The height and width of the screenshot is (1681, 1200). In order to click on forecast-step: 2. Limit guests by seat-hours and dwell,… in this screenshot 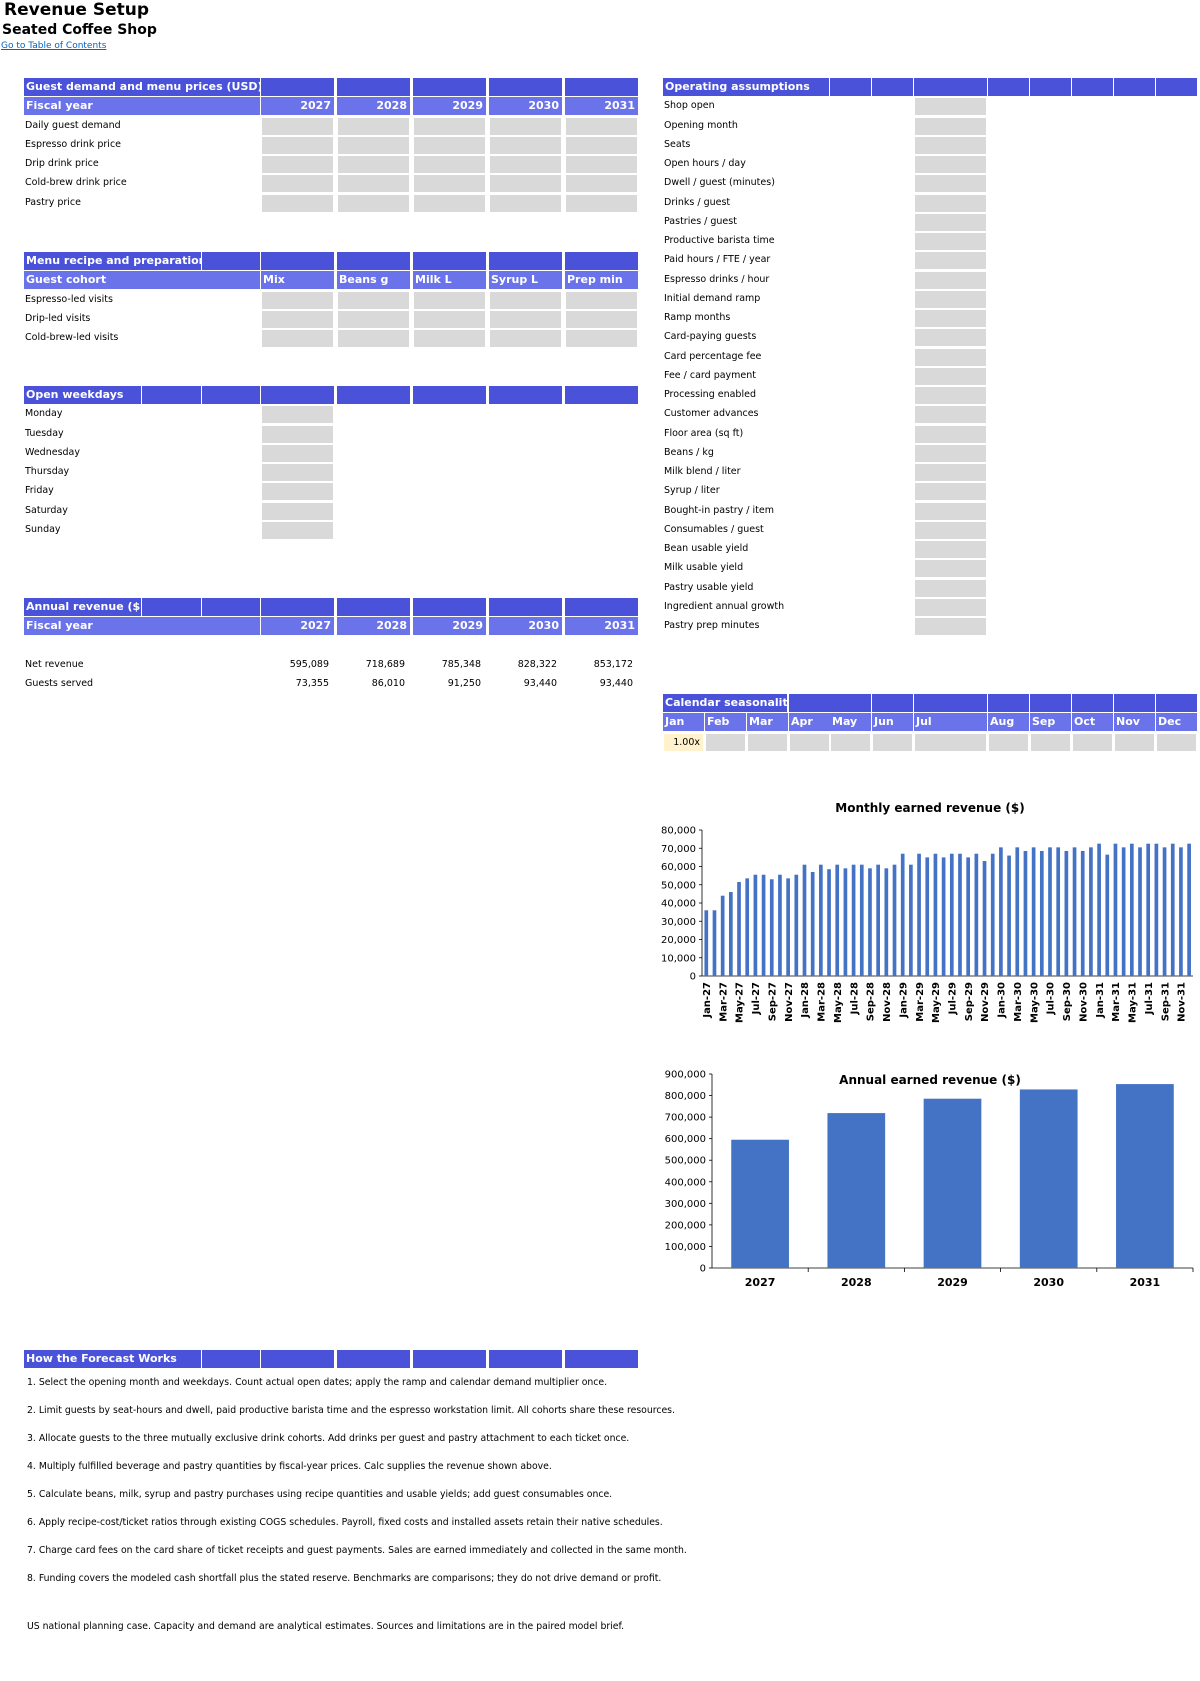, I will do `click(351, 1410)`.